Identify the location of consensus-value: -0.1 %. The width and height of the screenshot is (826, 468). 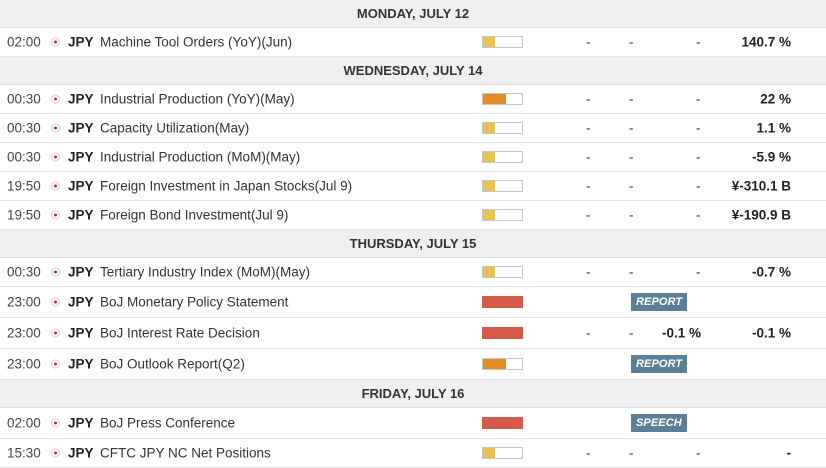
(681, 333).